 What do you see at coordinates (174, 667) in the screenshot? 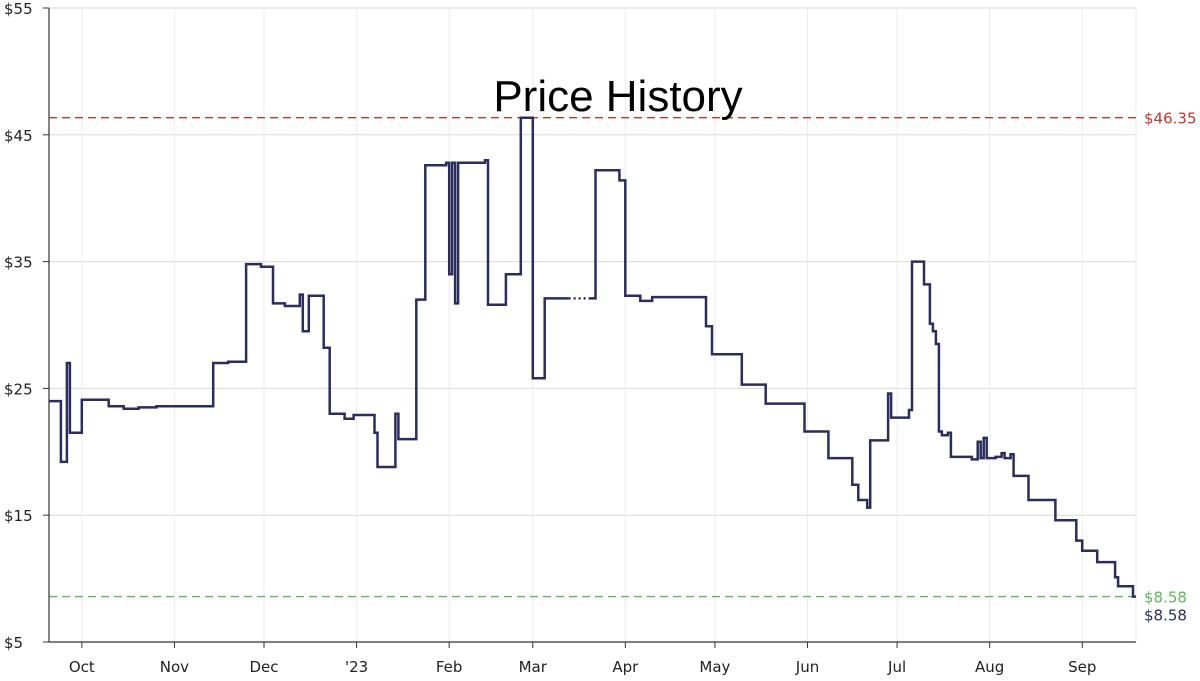
I see `x-tick-label: Nov` at bounding box center [174, 667].